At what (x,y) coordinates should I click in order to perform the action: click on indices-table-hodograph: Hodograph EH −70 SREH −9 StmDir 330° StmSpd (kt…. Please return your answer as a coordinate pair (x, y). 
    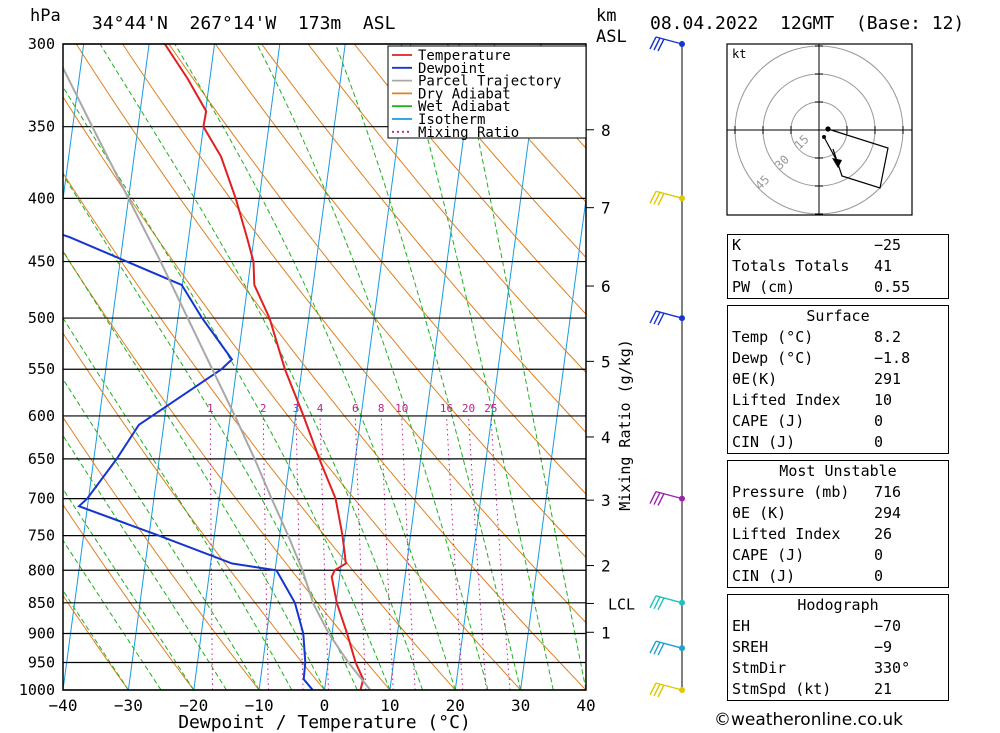
    Looking at the image, I should click on (838, 647).